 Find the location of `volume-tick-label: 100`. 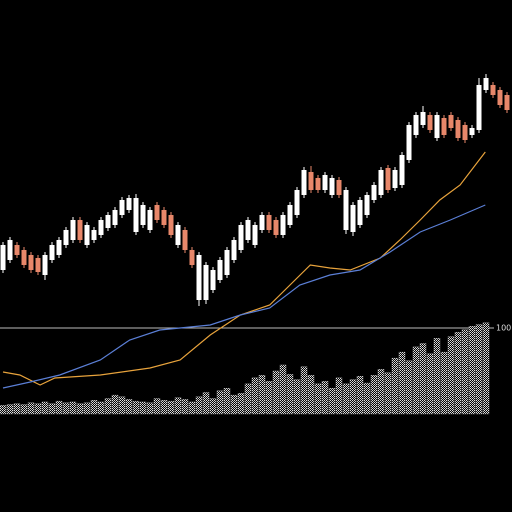

volume-tick-label: 100 is located at coordinates (503, 328).